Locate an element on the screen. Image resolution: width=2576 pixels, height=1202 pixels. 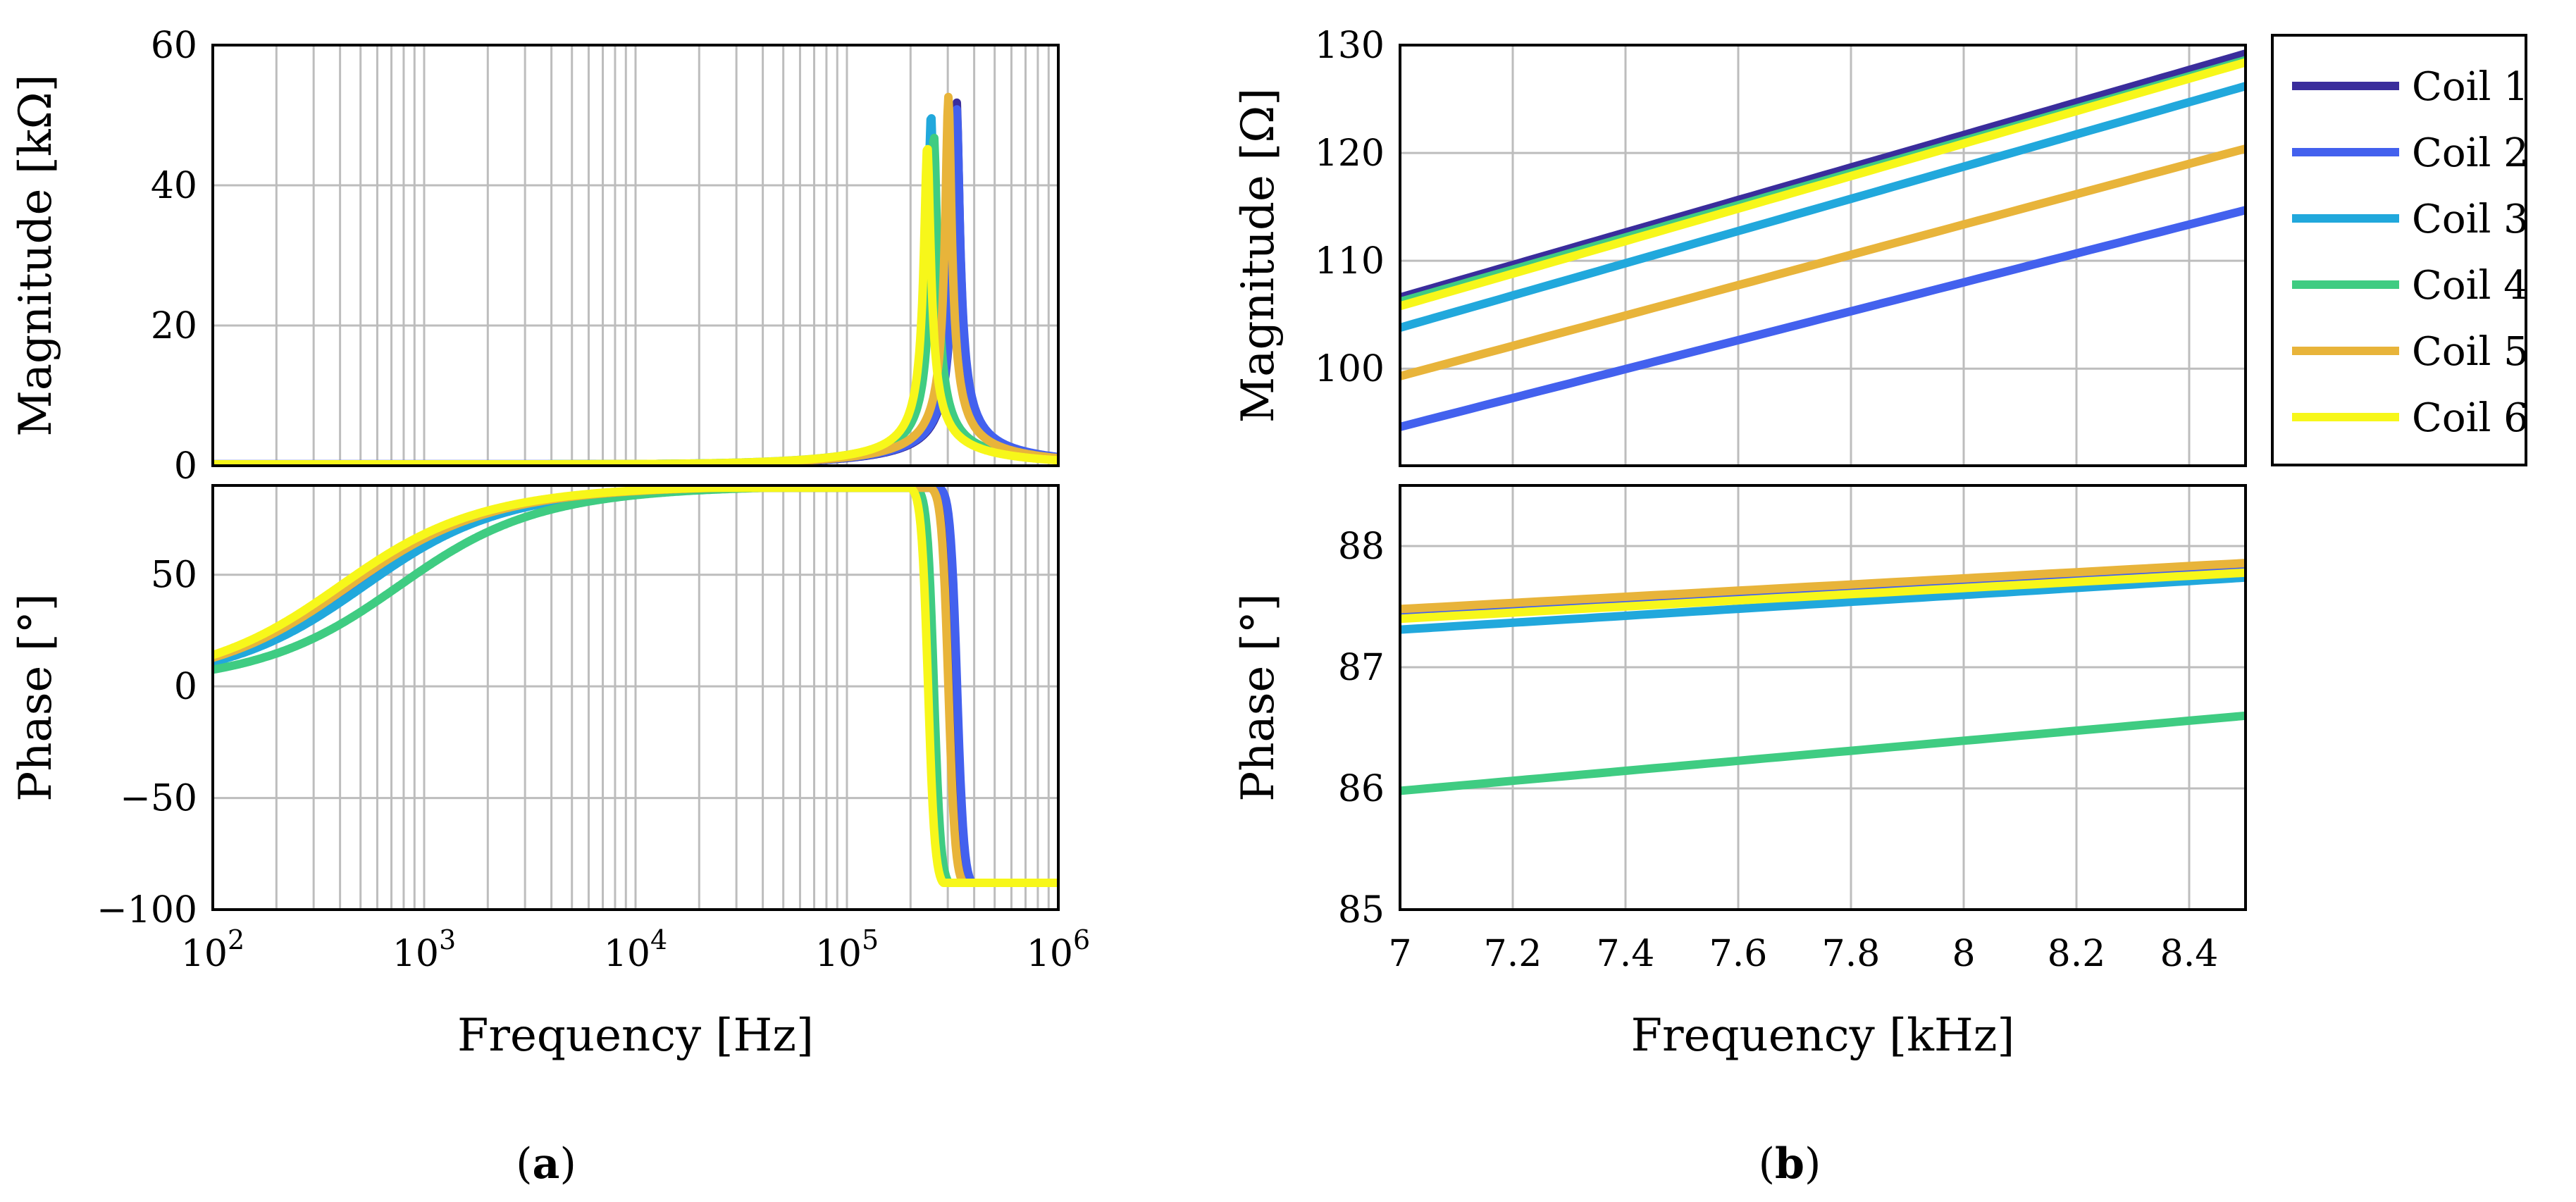
y-tick-label: −50 is located at coordinates (158, 799).